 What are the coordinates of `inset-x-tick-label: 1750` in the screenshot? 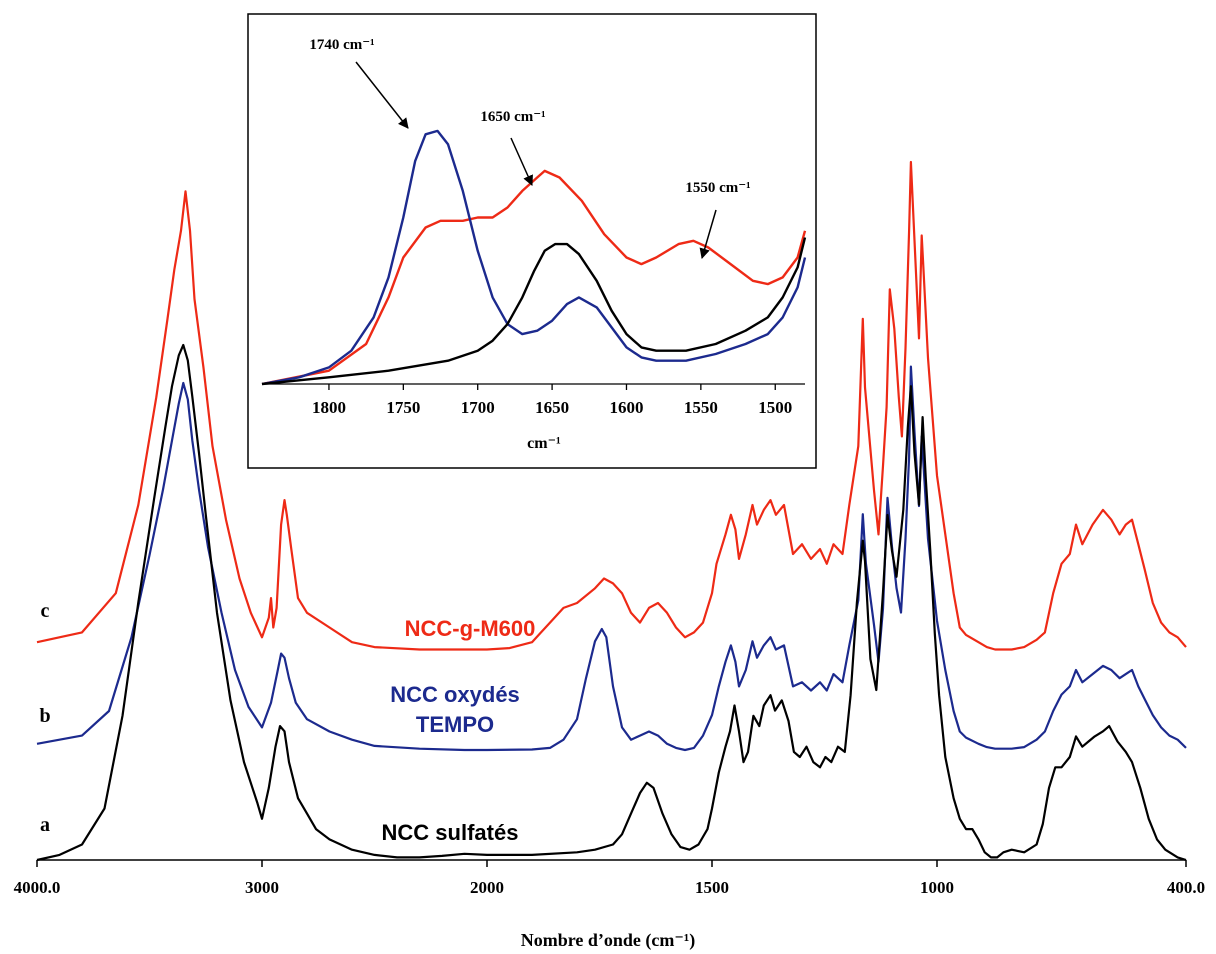 It's located at (403, 407).